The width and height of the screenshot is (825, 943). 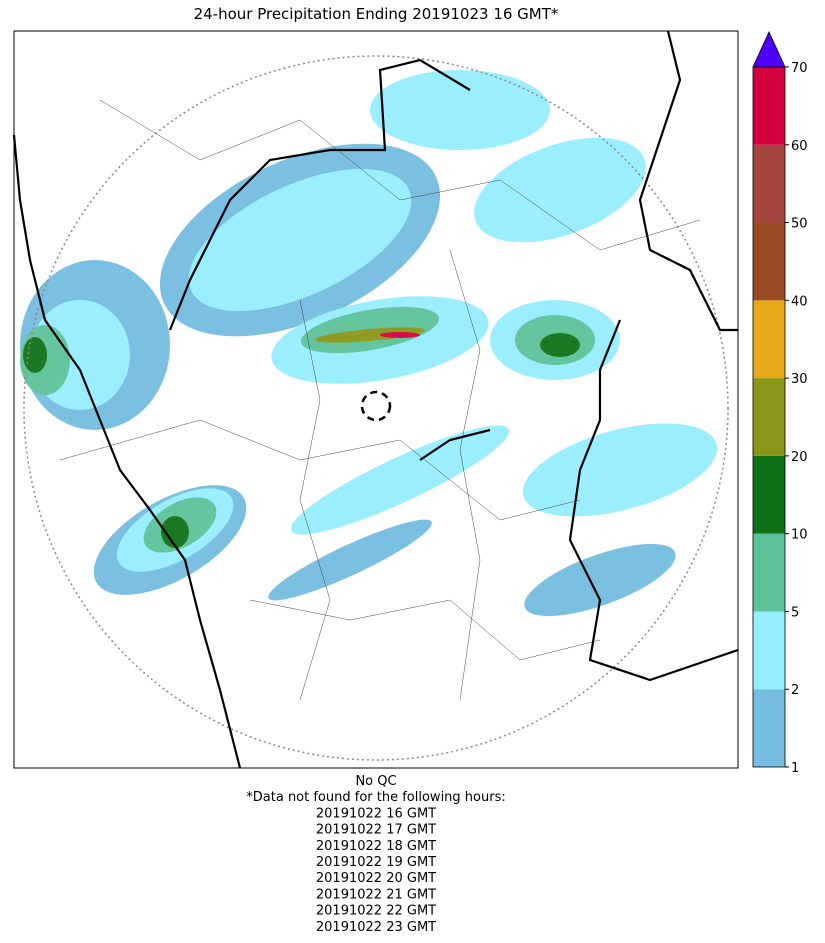 I want to click on colorbar-tick-label: 70, so click(x=799, y=68).